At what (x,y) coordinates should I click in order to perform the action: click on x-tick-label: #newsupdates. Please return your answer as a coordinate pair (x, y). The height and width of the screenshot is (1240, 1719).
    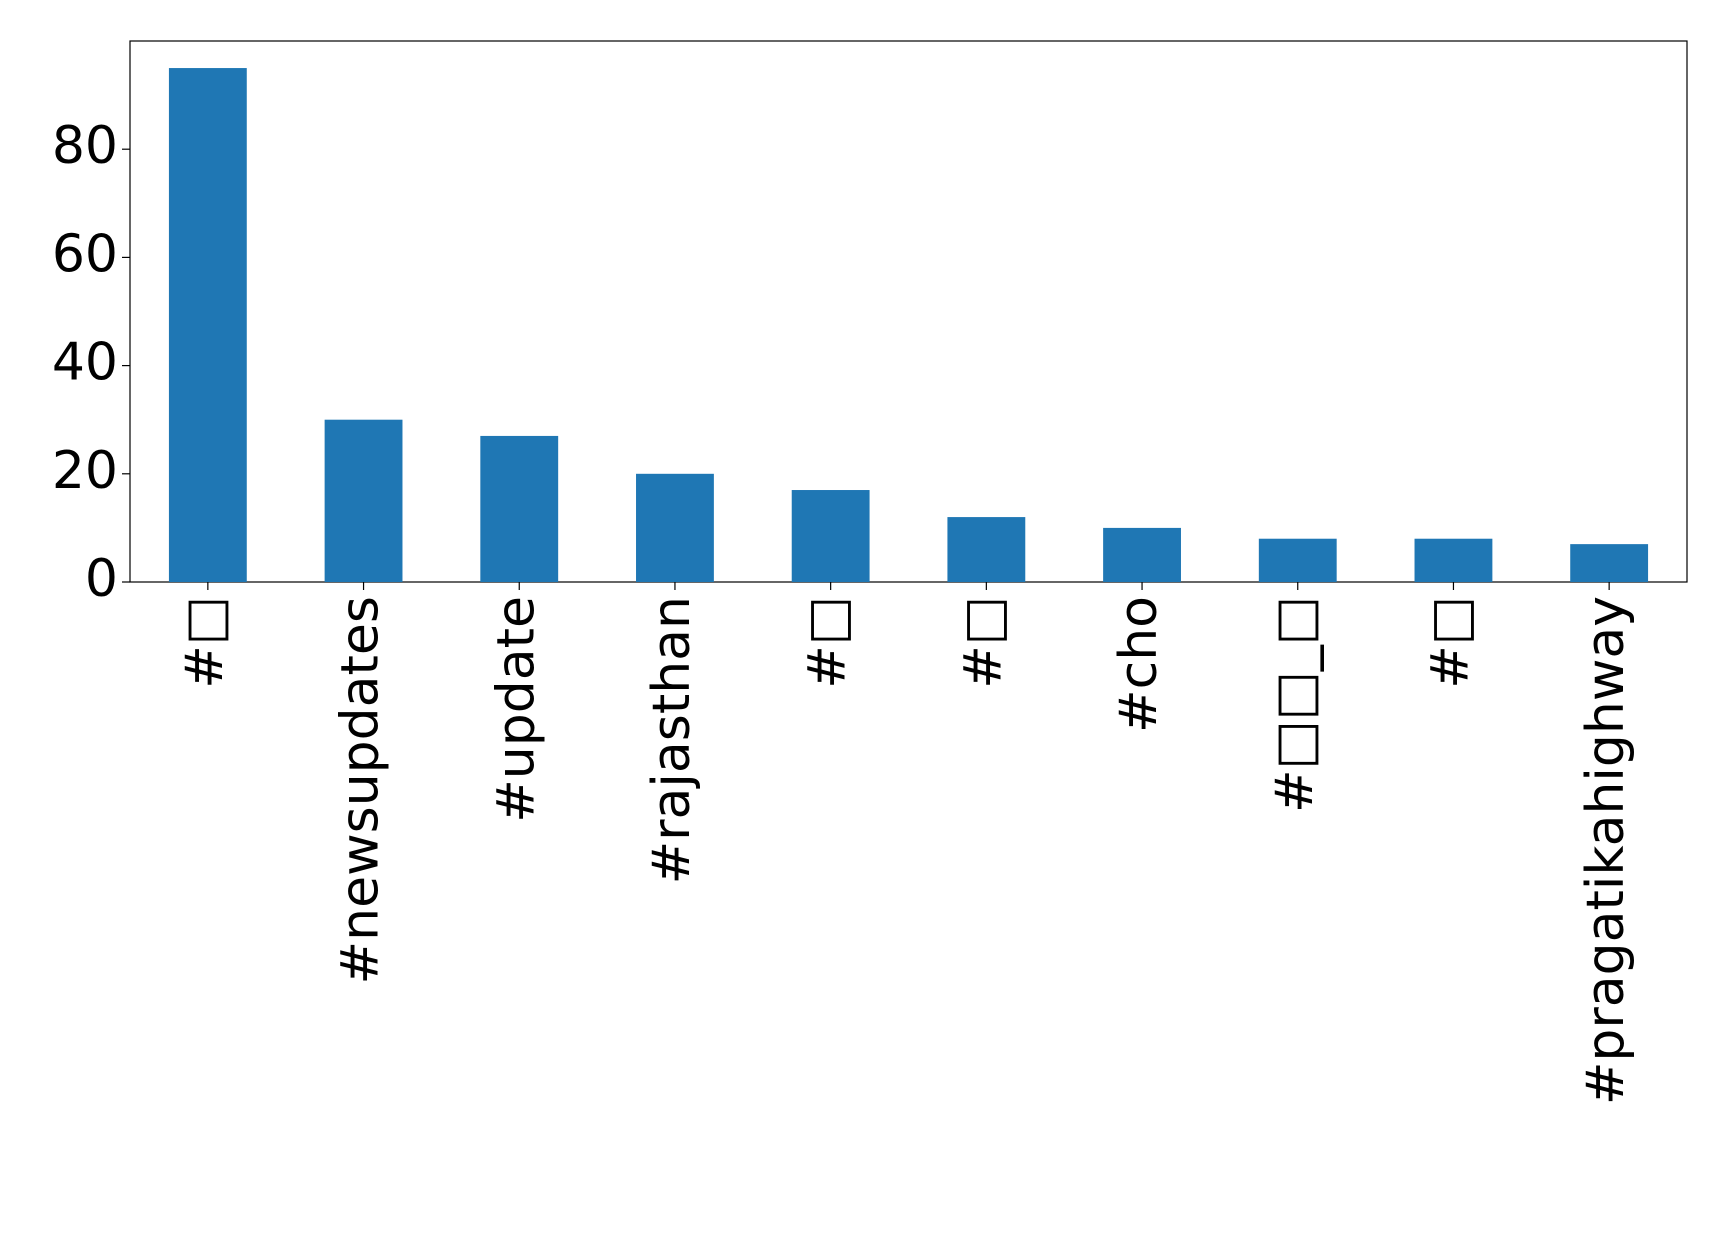
    Looking at the image, I should click on (361, 790).